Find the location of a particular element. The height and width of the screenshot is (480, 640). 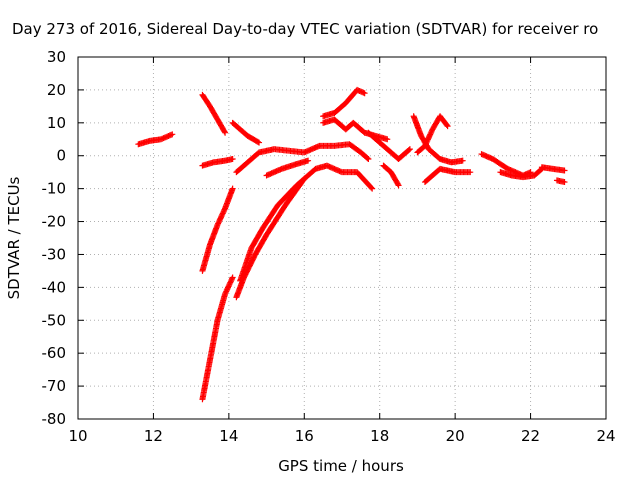

x-tick-label: 14 is located at coordinates (228, 436).